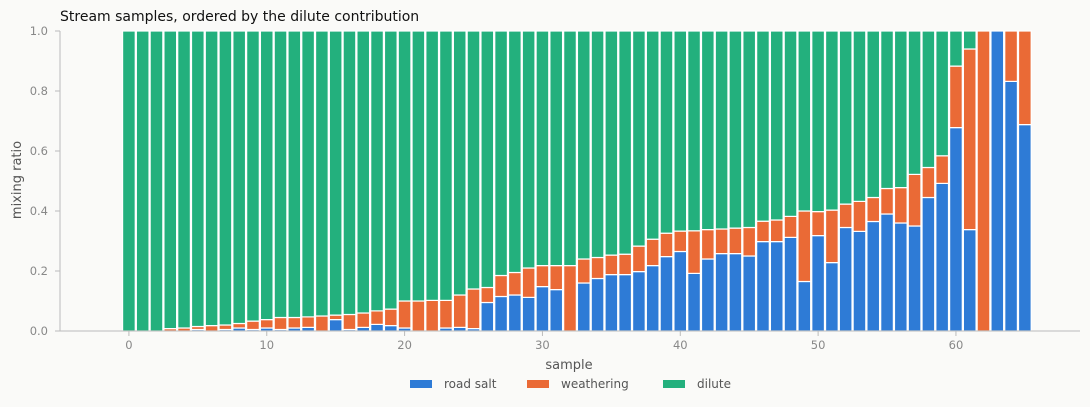 The width and height of the screenshot is (1090, 407). What do you see at coordinates (956, 345) in the screenshot?
I see `x-tick-label: 60` at bounding box center [956, 345].